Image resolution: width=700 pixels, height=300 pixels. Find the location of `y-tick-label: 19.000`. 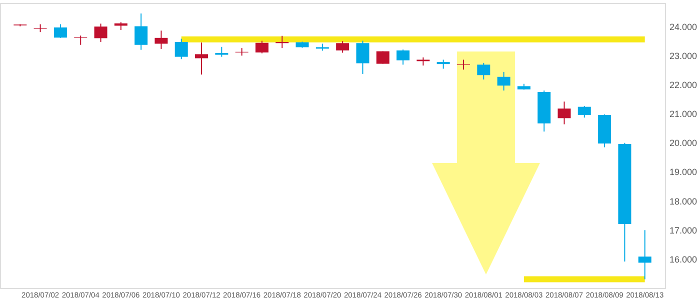

y-tick-label: 19.000 is located at coordinates (684, 172).